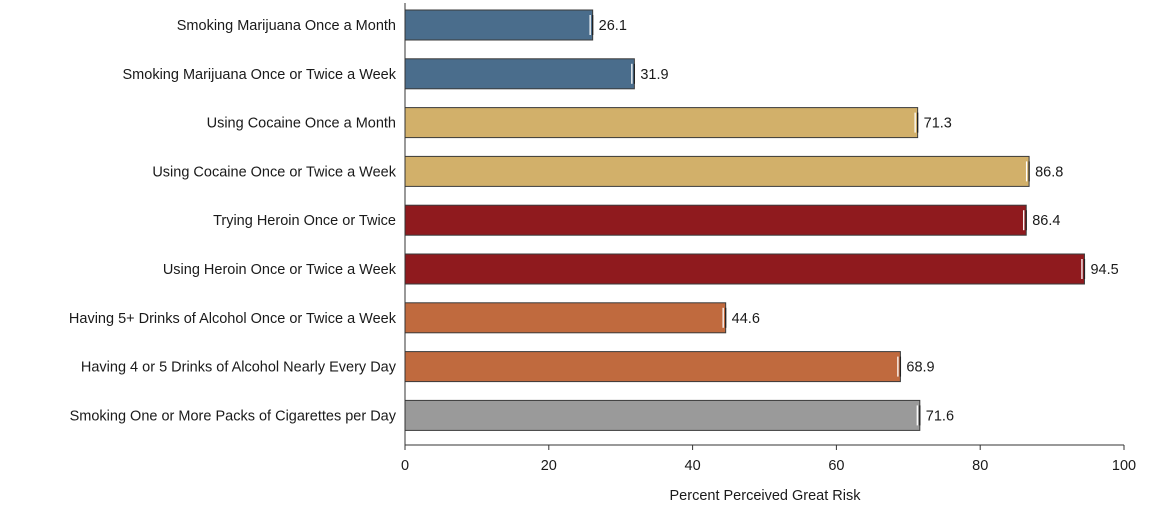  Describe the element at coordinates (693, 466) in the screenshot. I see `x-tick-label: 40` at that location.